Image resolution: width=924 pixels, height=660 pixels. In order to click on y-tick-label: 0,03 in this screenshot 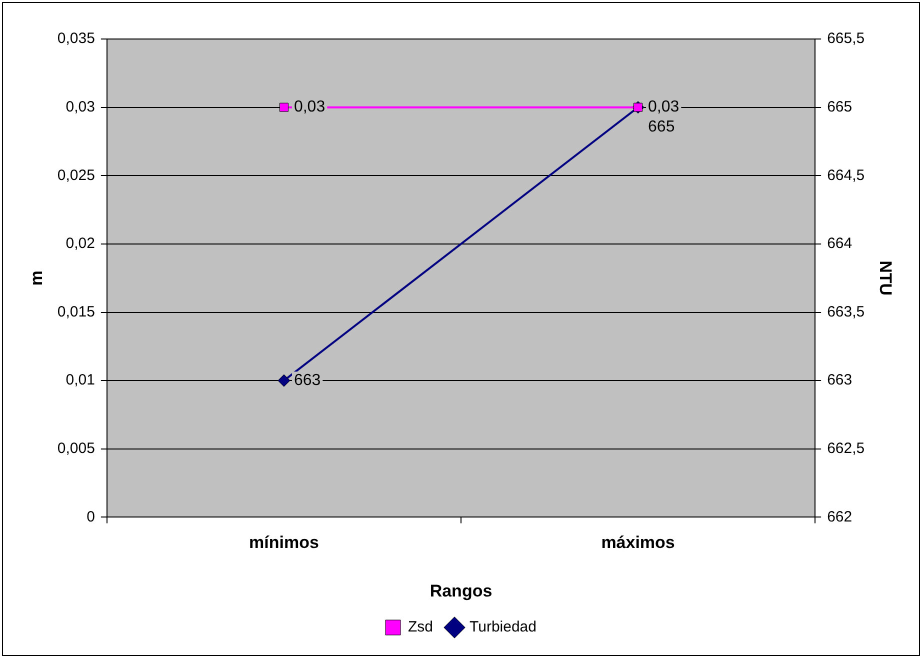, I will do `click(80, 107)`.